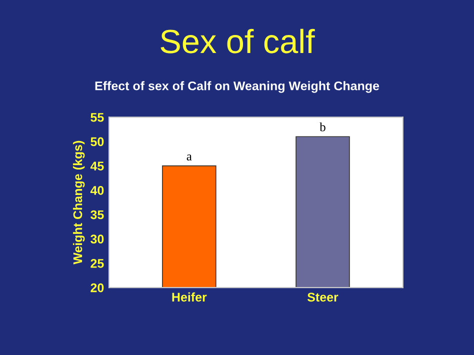 This screenshot has width=474, height=355. Describe the element at coordinates (78, 202) in the screenshot. I see `y-axis-title: Weight Change (kgs)` at that location.